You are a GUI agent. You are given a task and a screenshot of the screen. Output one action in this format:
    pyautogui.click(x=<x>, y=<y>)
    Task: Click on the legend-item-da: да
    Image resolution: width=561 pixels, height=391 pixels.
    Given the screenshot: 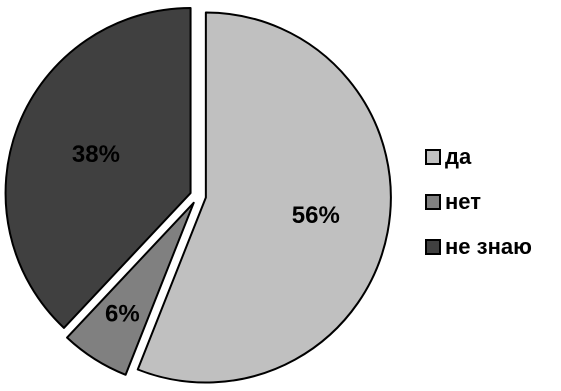 What is the action you would take?
    pyautogui.click(x=478, y=157)
    